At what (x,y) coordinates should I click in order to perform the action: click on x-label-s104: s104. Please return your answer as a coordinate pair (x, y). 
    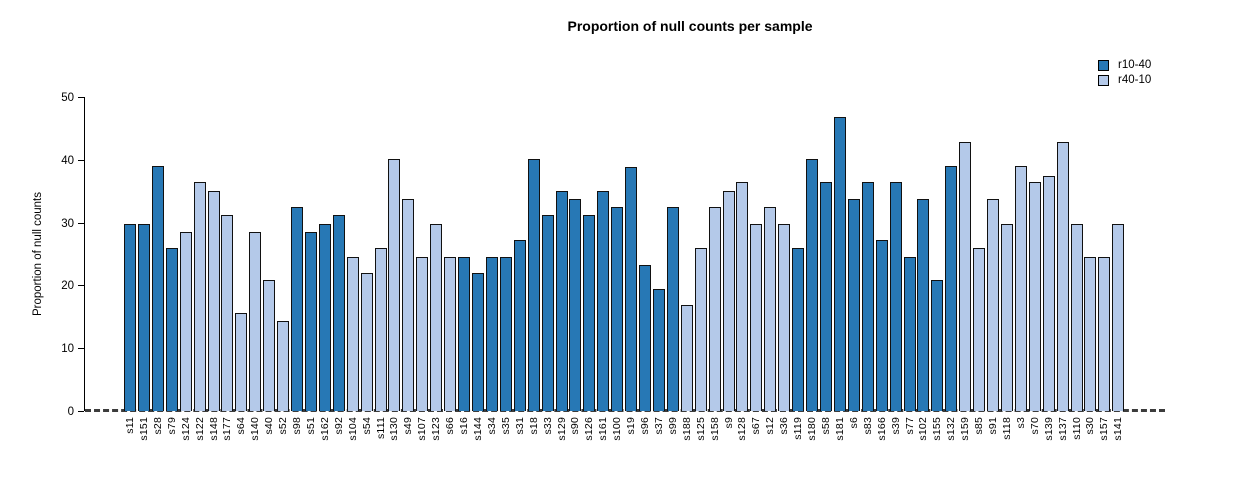
    Looking at the image, I should click on (352, 429).